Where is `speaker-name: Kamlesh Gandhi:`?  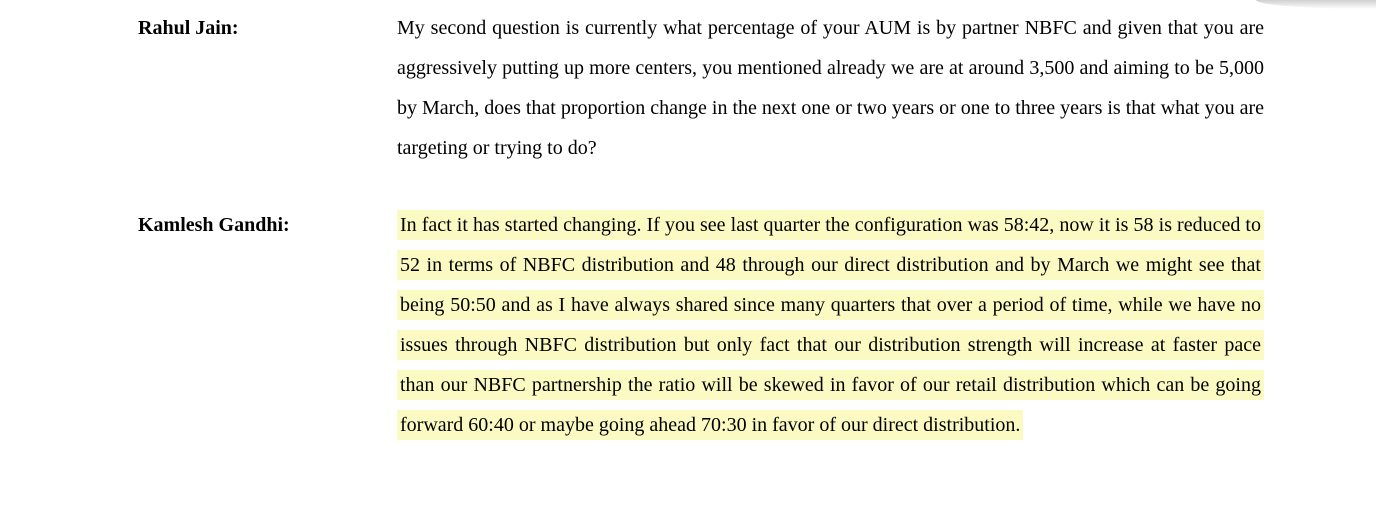
speaker-name: Kamlesh Gandhi: is located at coordinates (214, 225).